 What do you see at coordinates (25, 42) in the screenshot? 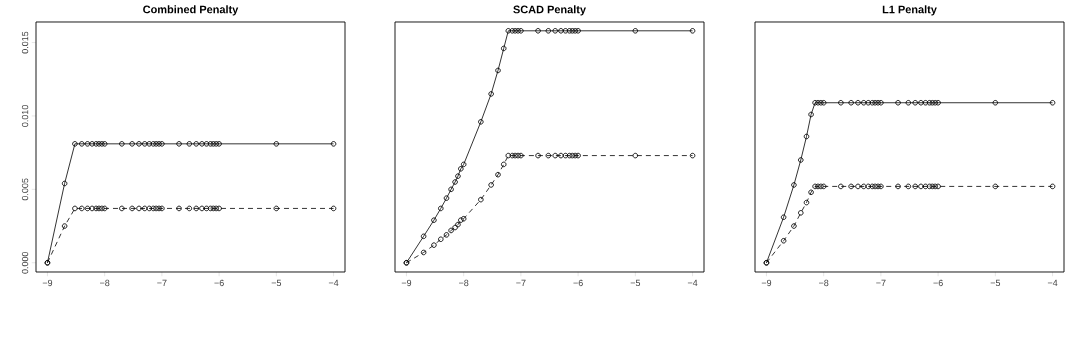
I see `y-tick-label: 0.015` at bounding box center [25, 42].